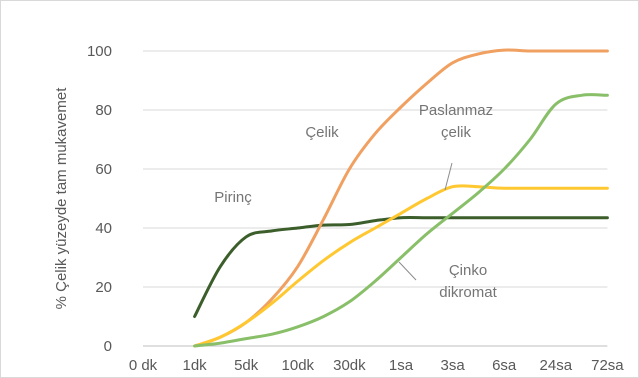  I want to click on annotation-paslanmaz-celik-line-2: çelik, so click(456, 132).